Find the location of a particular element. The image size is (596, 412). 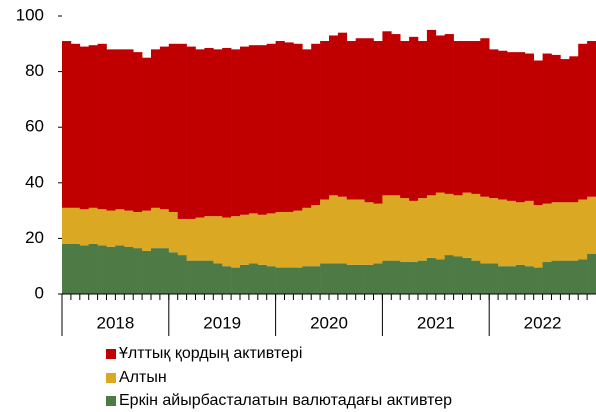

y-tick-label: 20 is located at coordinates (34, 237).